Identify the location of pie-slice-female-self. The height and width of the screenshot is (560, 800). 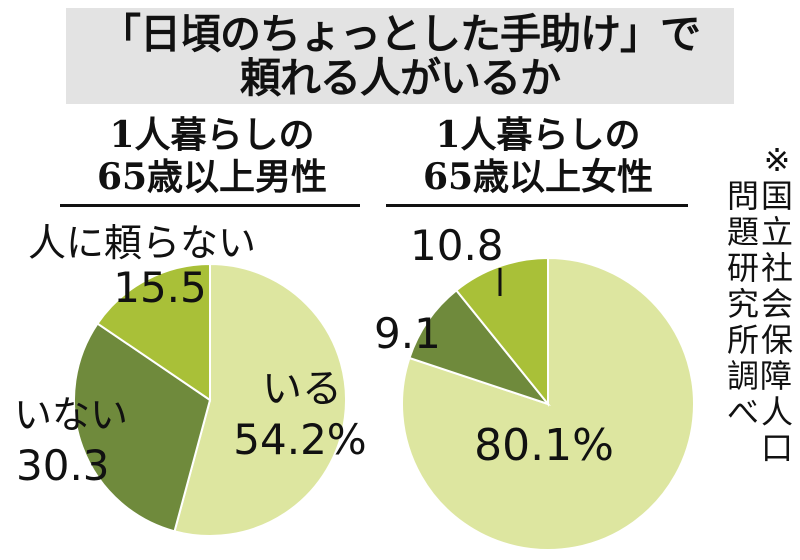
(501, 331).